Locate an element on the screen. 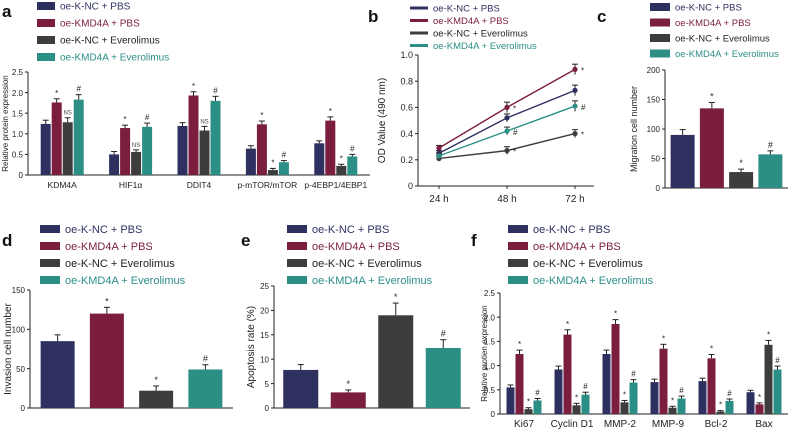 The image size is (788, 430). bar-bax-s1 is located at coordinates (750, 403).